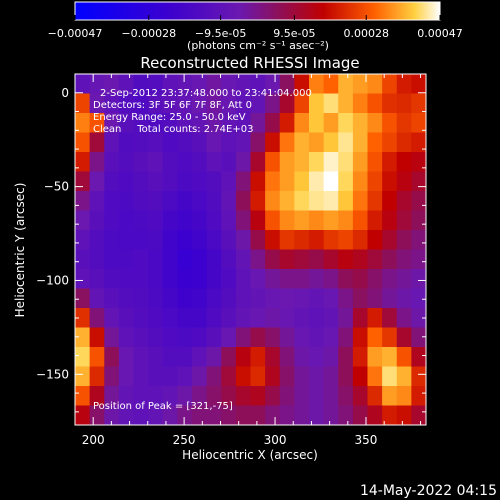  I want to click on annotation-peak-position: Position of Peak = [321,-75], so click(163, 406).